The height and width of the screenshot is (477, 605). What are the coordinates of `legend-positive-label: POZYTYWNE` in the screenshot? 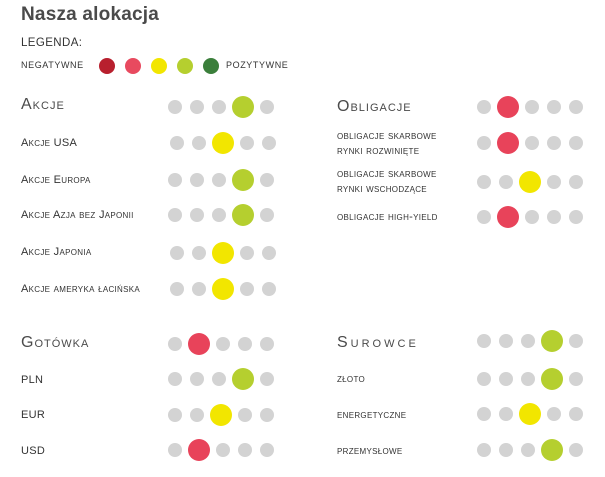 It's located at (257, 65).